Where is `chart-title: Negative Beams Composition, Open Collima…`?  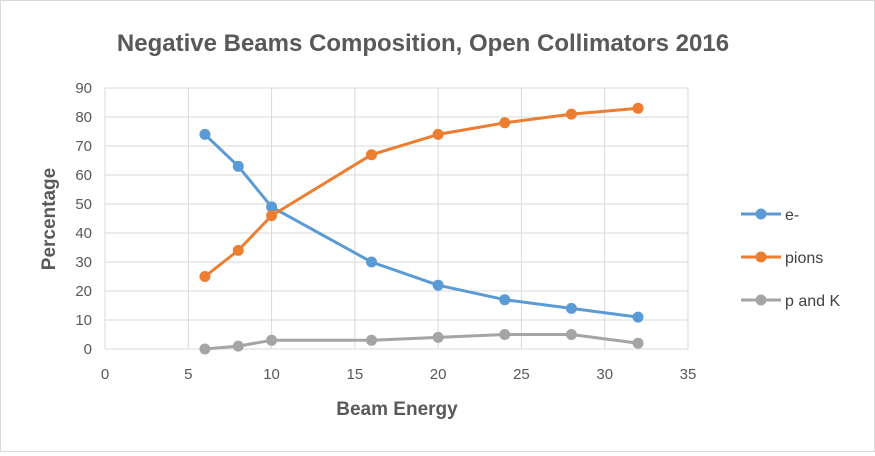
chart-title: Negative Beams Composition, Open Collima… is located at coordinates (423, 43).